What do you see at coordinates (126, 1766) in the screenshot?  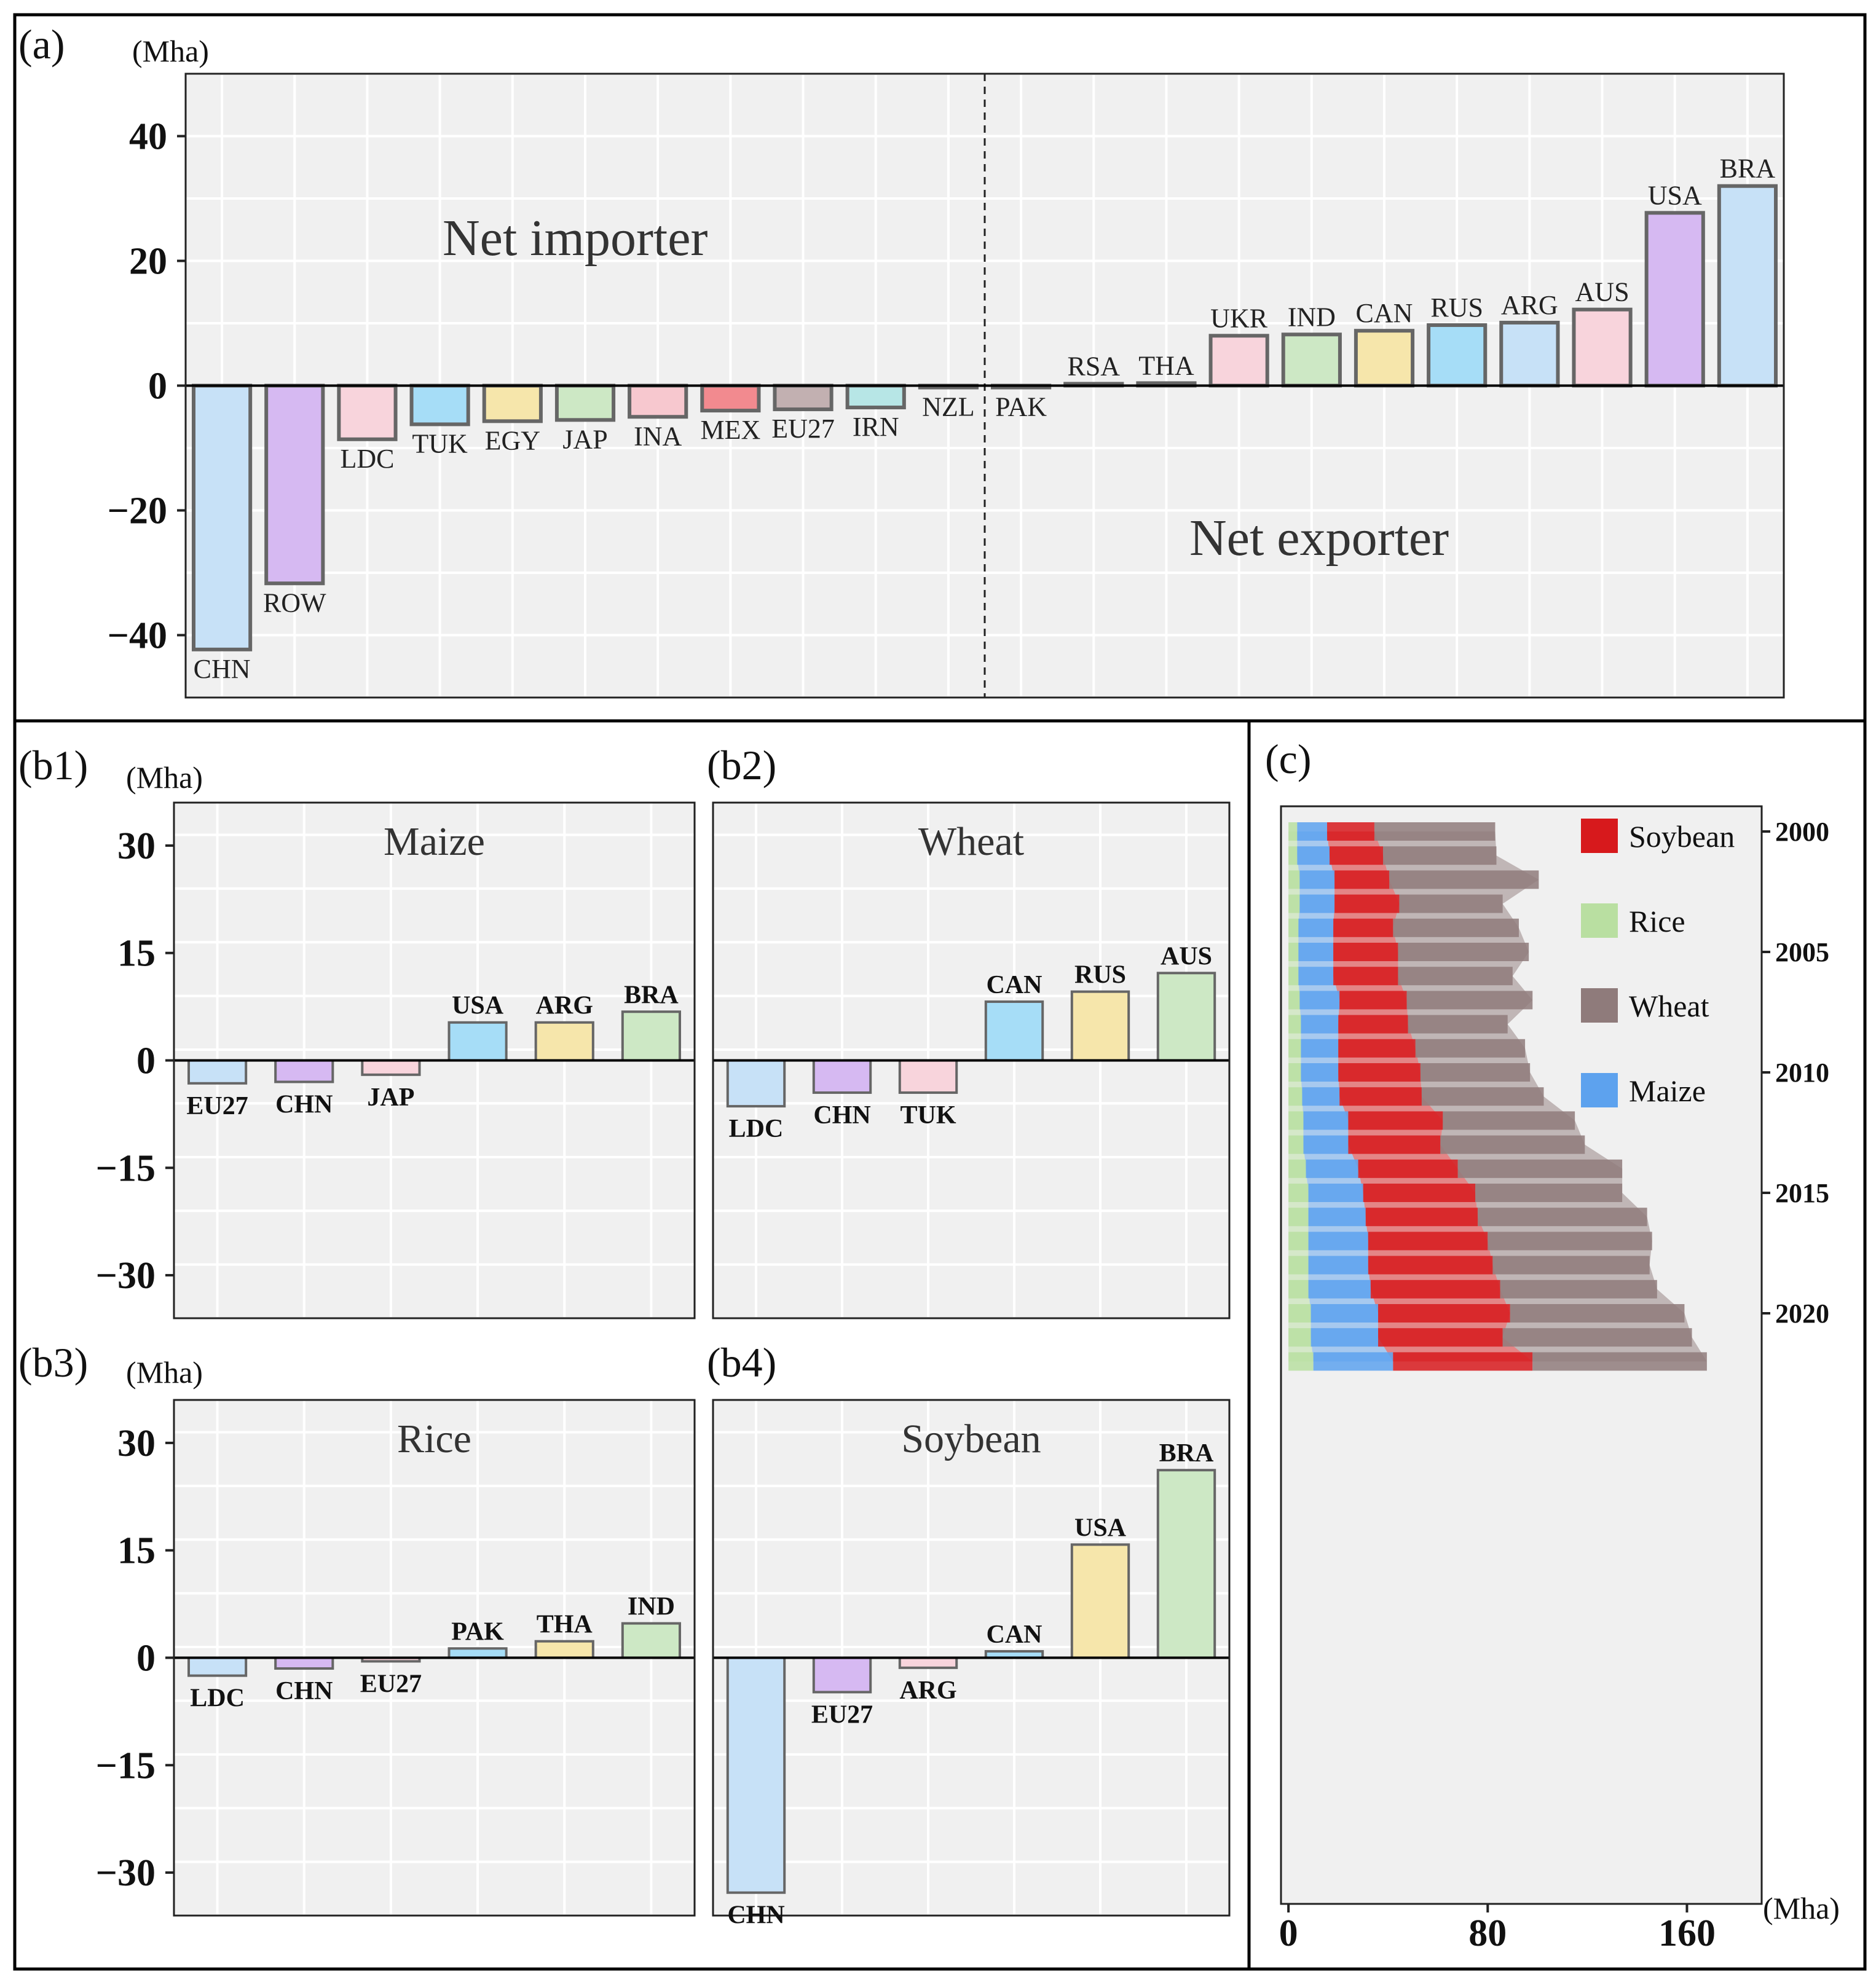 I see `y-tick-label: −15` at bounding box center [126, 1766].